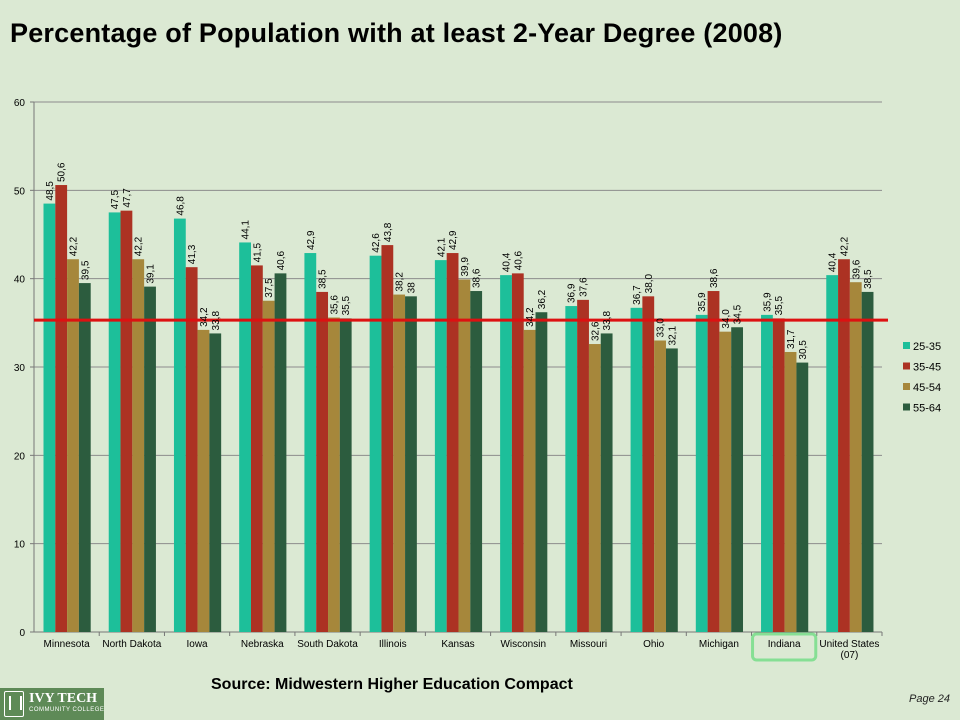 This screenshot has height=720, width=960. I want to click on data-label: 38,6, so click(477, 278).